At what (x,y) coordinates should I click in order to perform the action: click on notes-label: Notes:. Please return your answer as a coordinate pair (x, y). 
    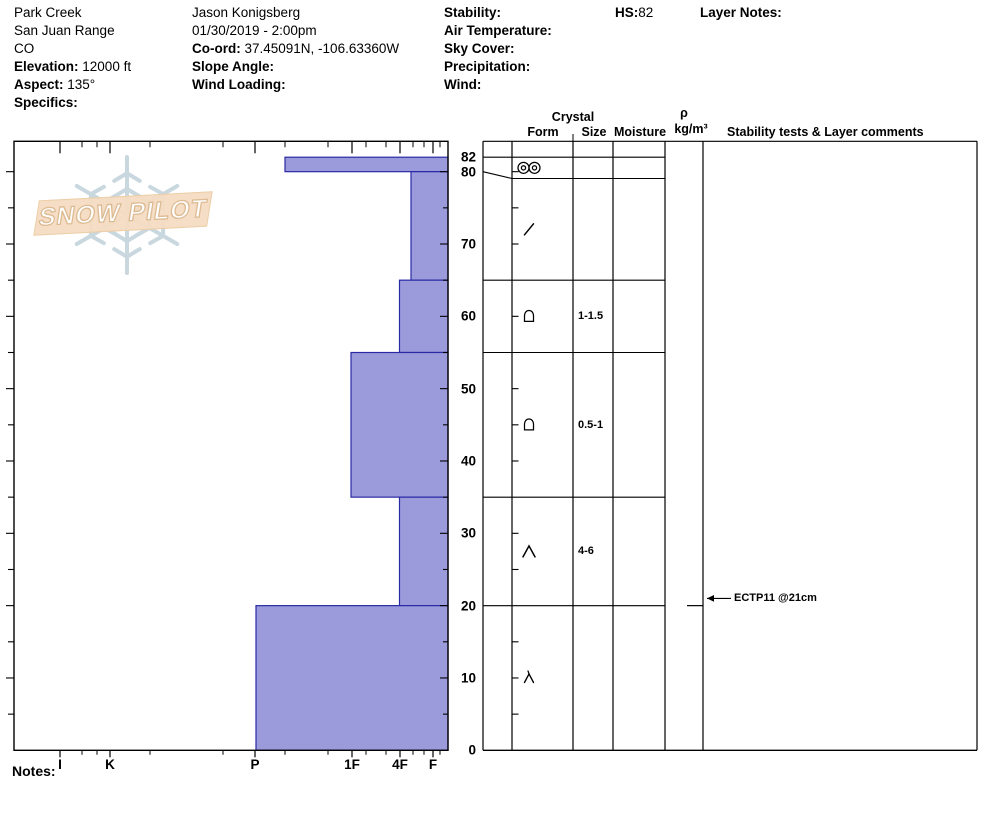
    Looking at the image, I should click on (34, 771).